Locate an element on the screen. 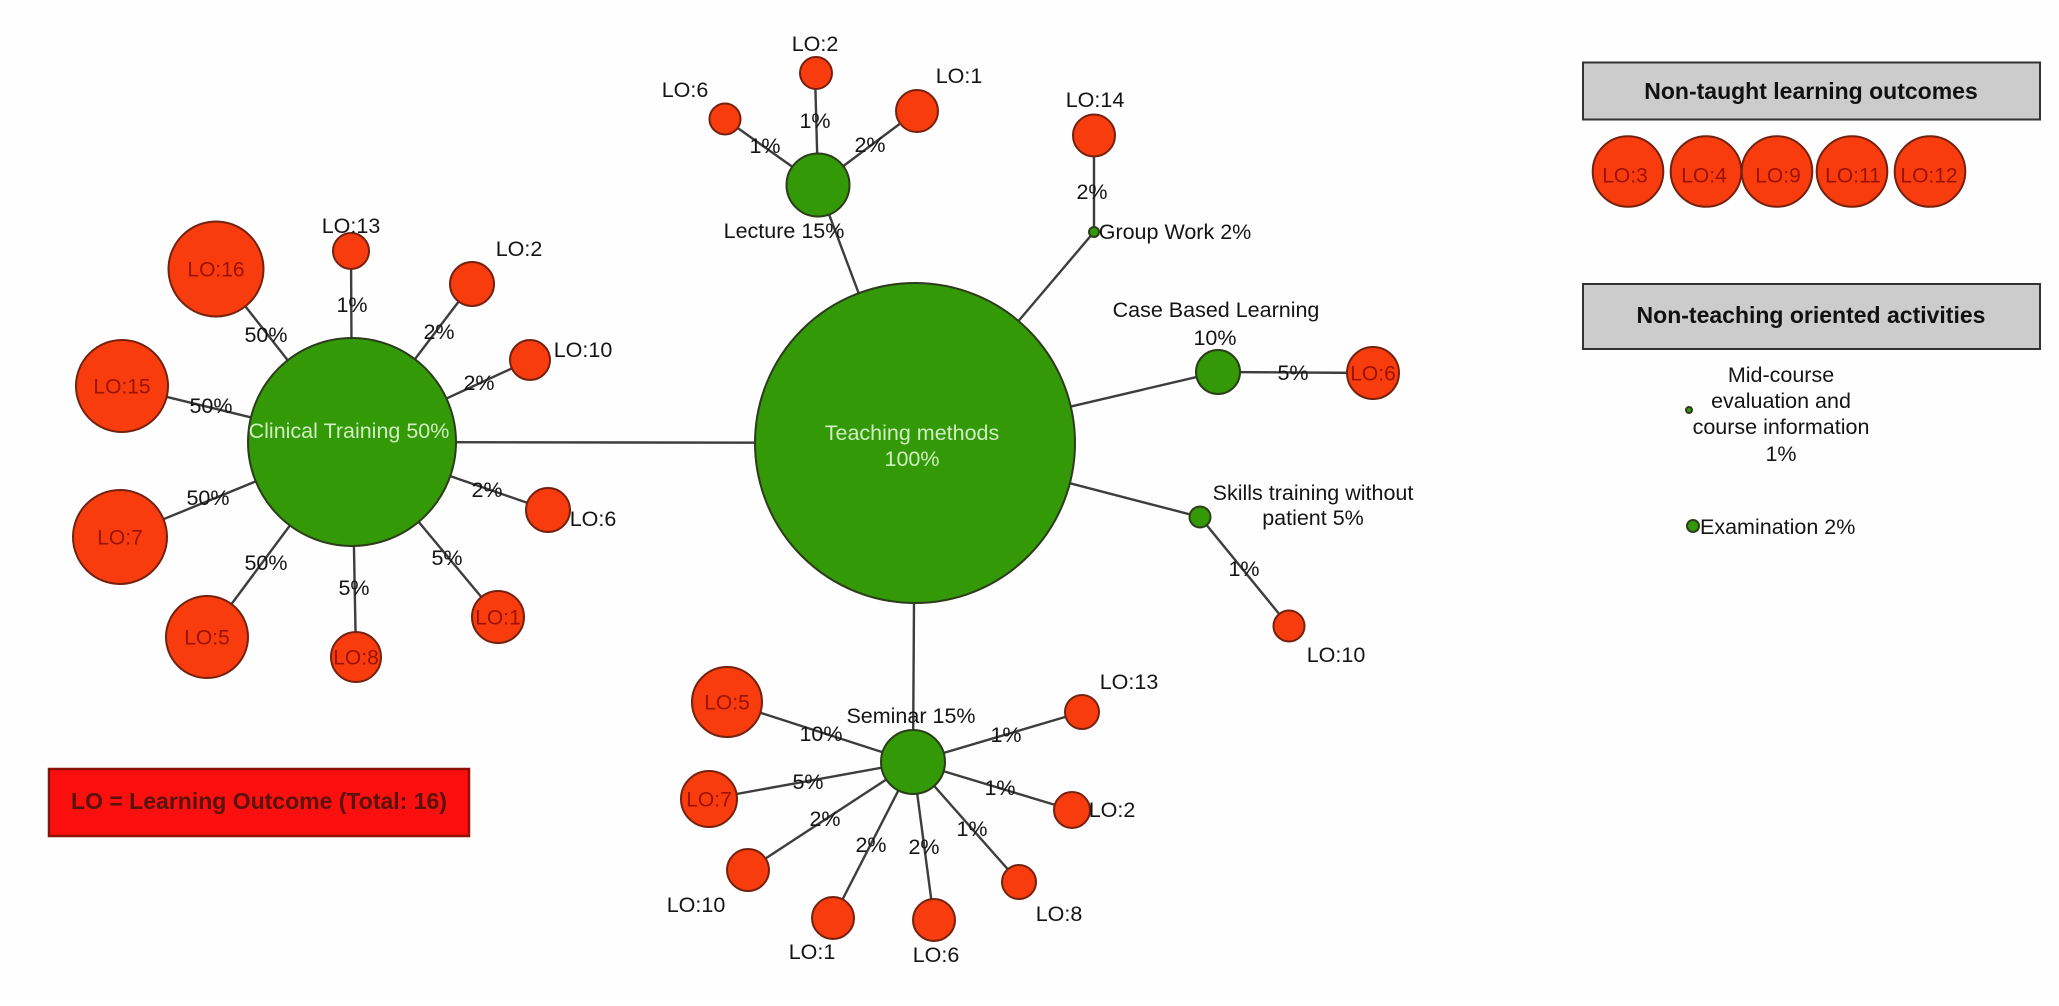 The height and width of the screenshot is (1006, 2059). svg-text: Teaching methods is located at coordinates (912, 433).